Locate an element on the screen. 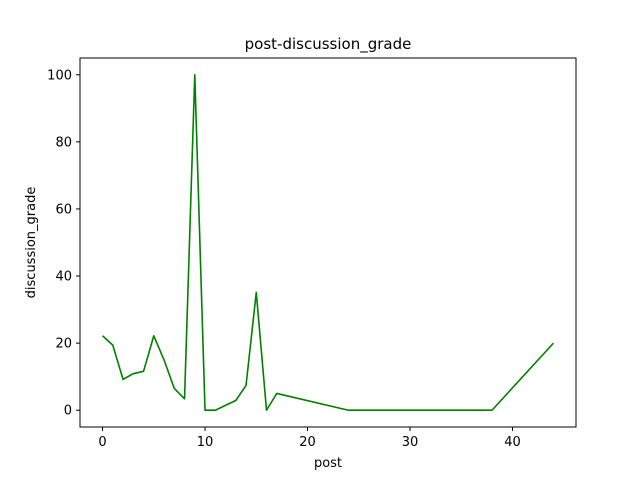  x-tick-label: 10 is located at coordinates (205, 442).